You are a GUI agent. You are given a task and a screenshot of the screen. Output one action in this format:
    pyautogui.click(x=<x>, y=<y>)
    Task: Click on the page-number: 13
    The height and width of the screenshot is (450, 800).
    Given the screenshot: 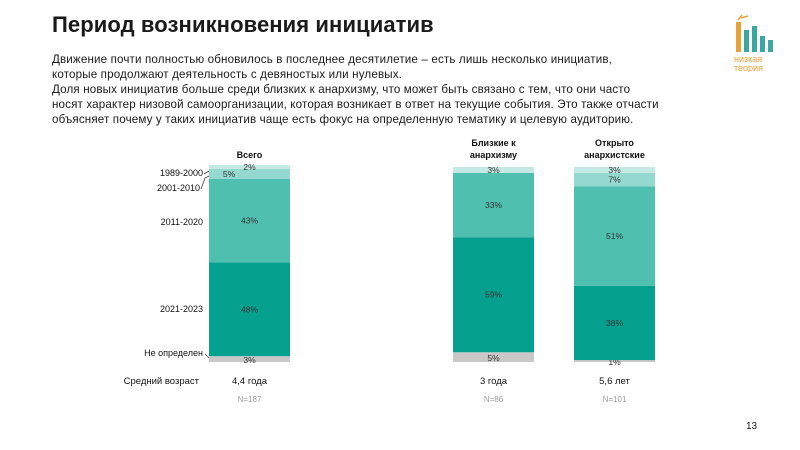 What is the action you would take?
    pyautogui.click(x=752, y=426)
    